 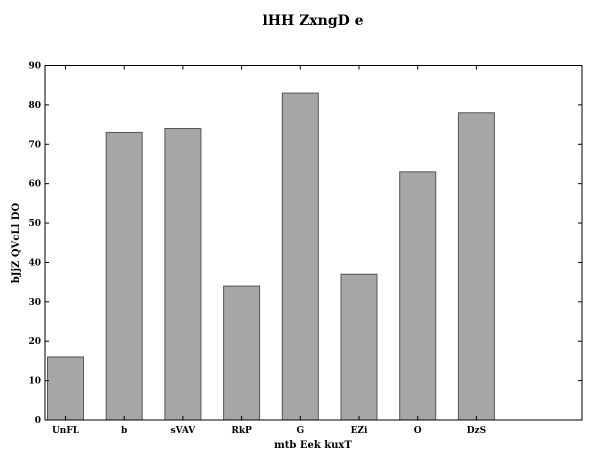 What do you see at coordinates (183, 274) in the screenshot?
I see `bar-sVAV` at bounding box center [183, 274].